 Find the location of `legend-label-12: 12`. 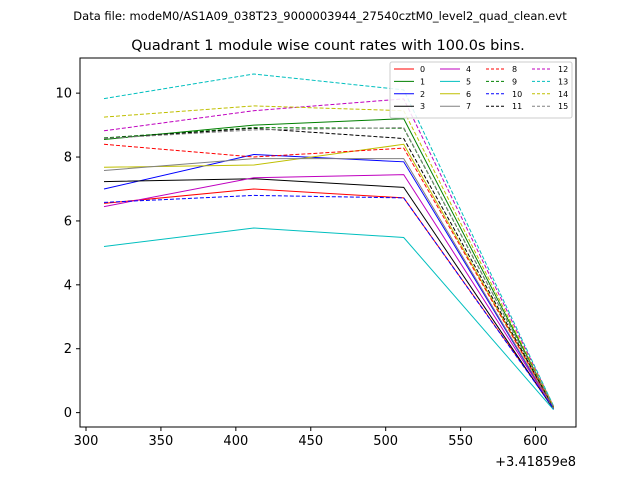

legend-label-12: 12 is located at coordinates (563, 69).